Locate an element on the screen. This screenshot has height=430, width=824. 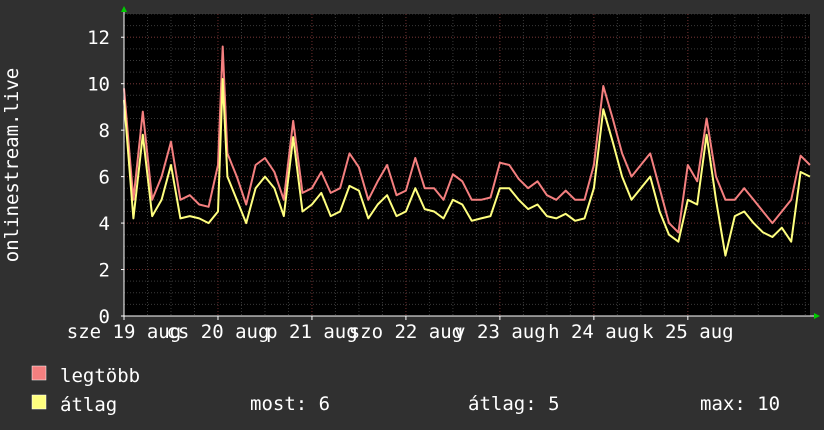
y-tick-label: 12 is located at coordinates (98, 38).